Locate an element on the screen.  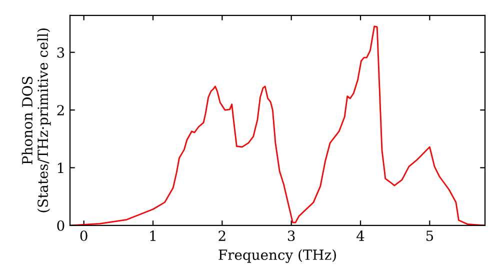
y-tick-label: 3 is located at coordinates (60, 52).